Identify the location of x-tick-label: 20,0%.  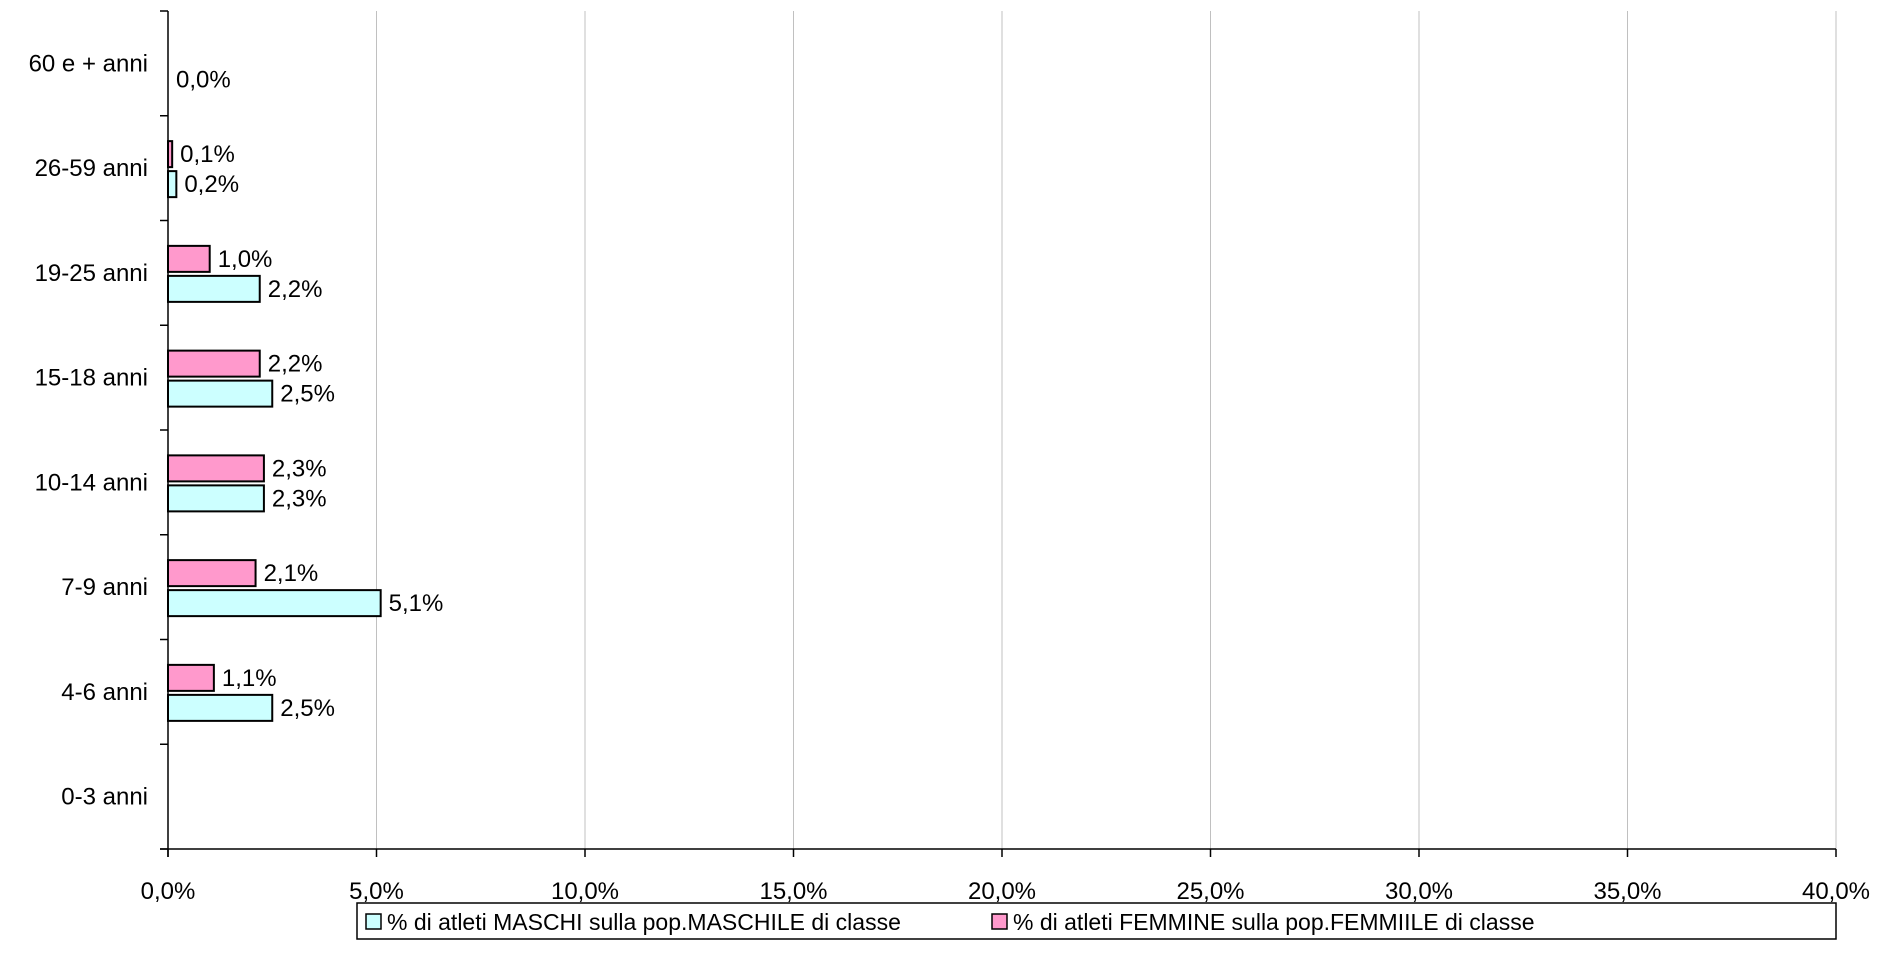
(1002, 891).